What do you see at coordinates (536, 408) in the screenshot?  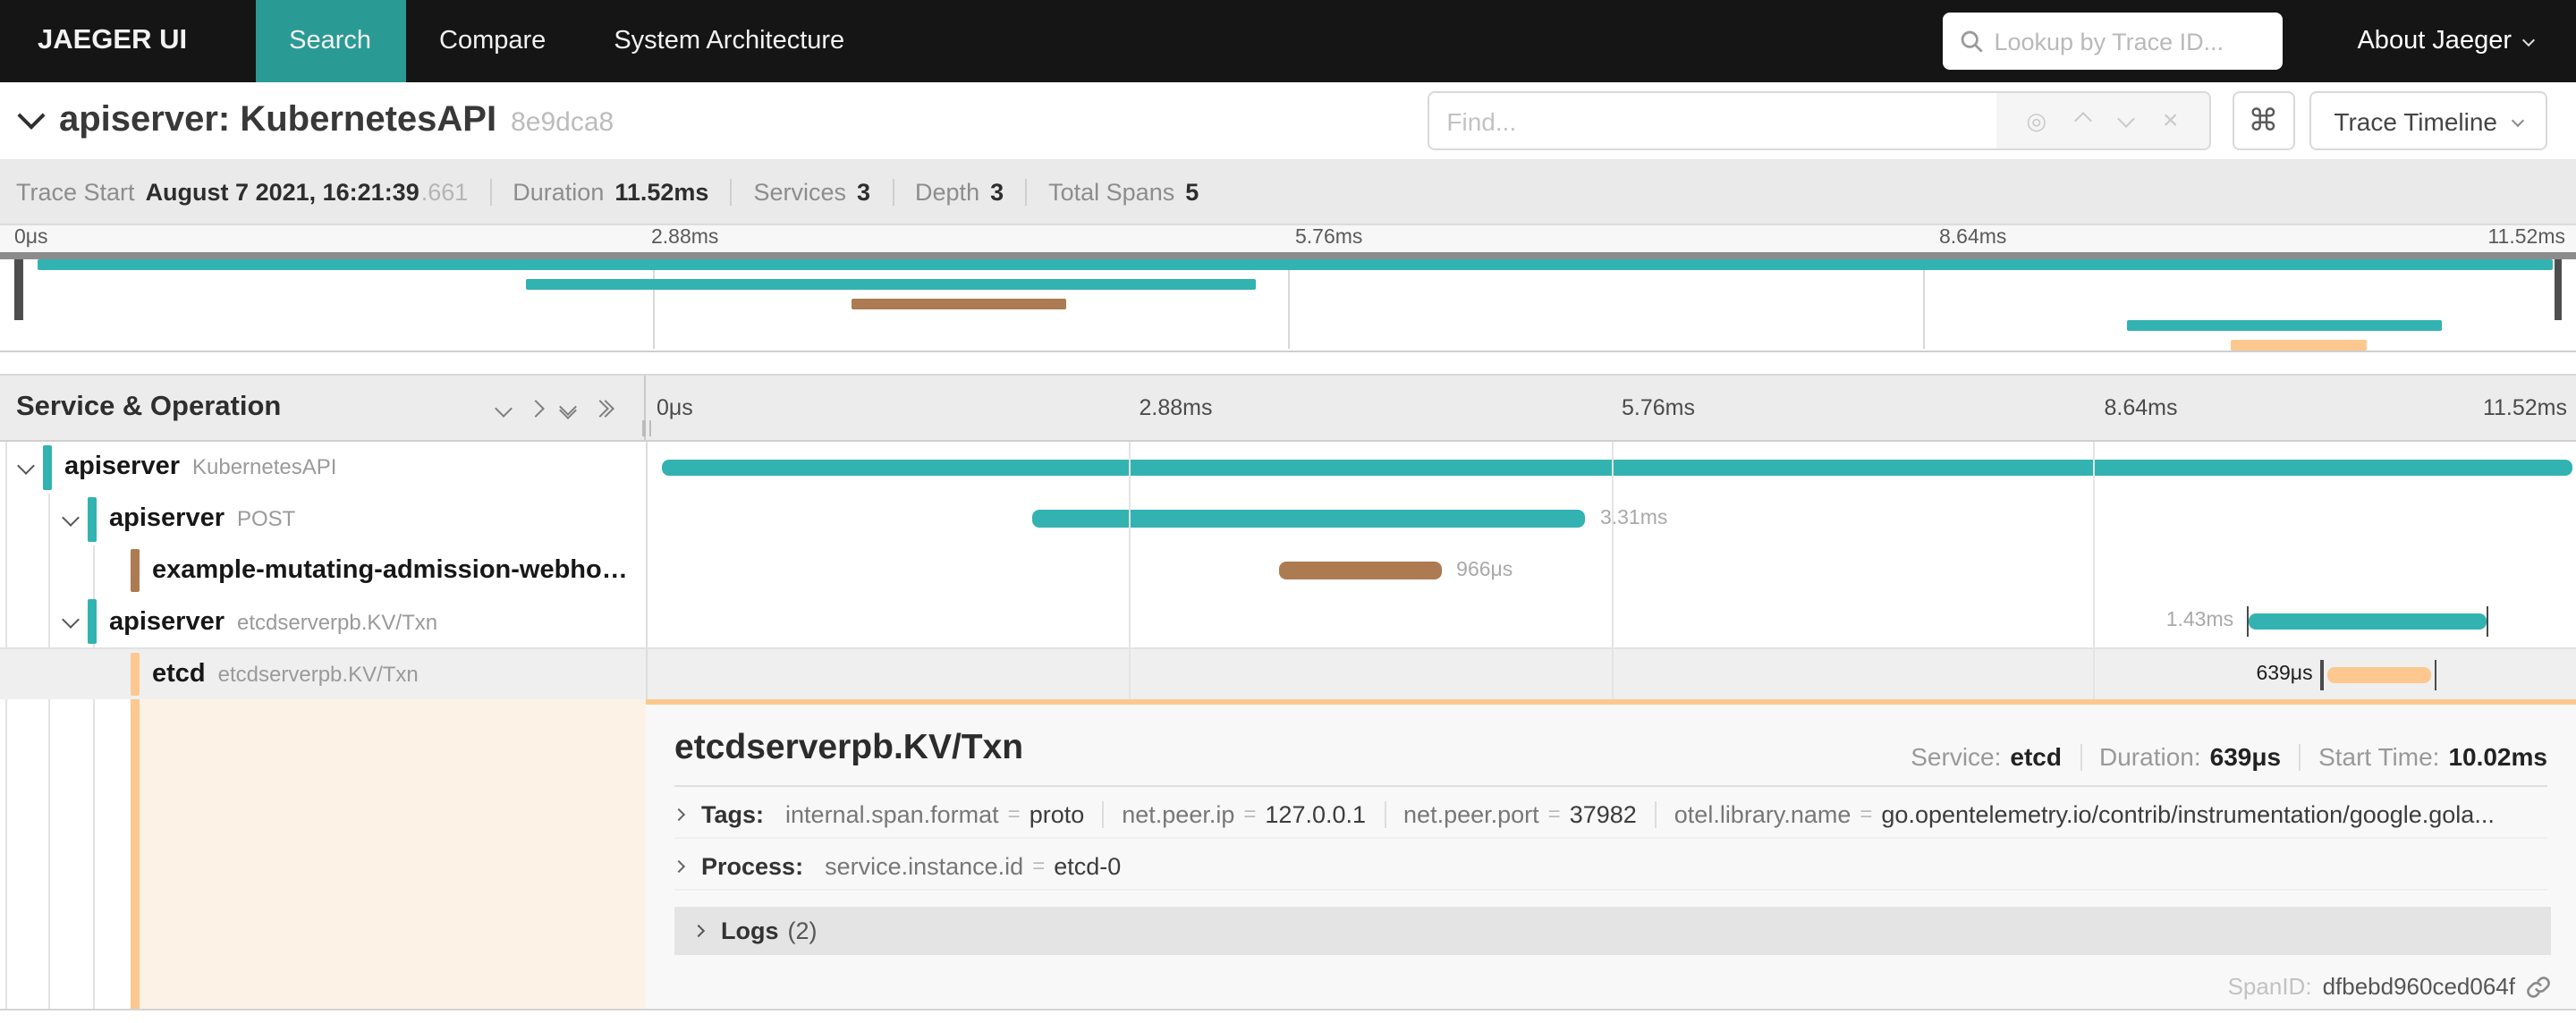 I see `expand-one-icon` at bounding box center [536, 408].